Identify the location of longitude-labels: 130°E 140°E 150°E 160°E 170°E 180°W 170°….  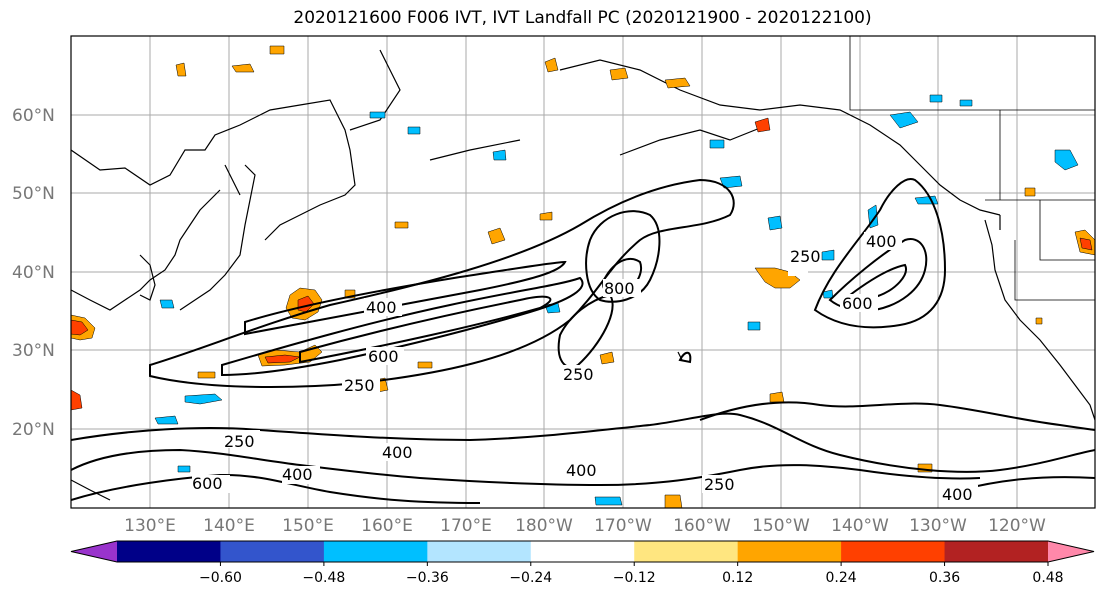
(585, 526).